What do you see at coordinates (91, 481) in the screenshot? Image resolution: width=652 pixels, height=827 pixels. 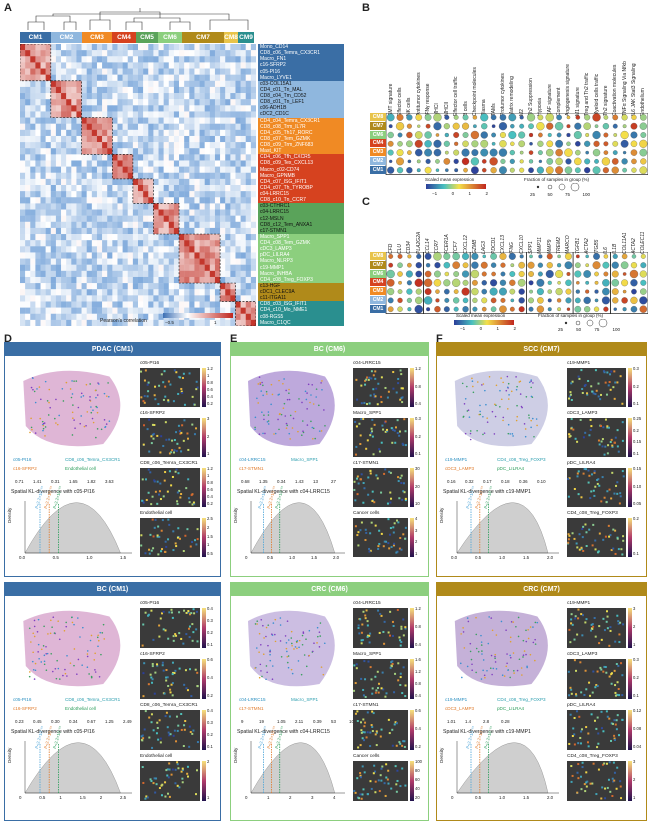 I see `legend-range: 1.82` at bounding box center [91, 481].